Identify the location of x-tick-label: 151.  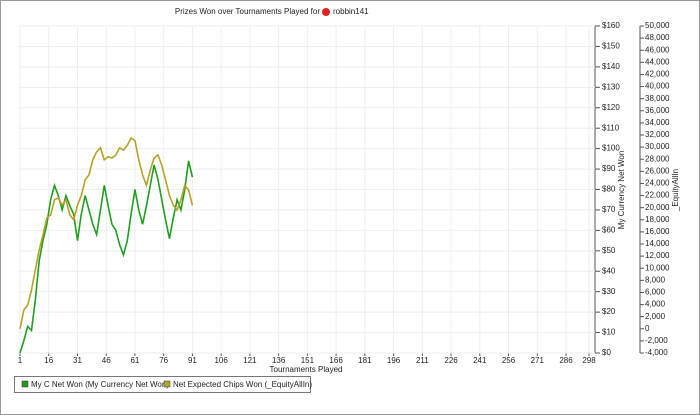
(308, 360).